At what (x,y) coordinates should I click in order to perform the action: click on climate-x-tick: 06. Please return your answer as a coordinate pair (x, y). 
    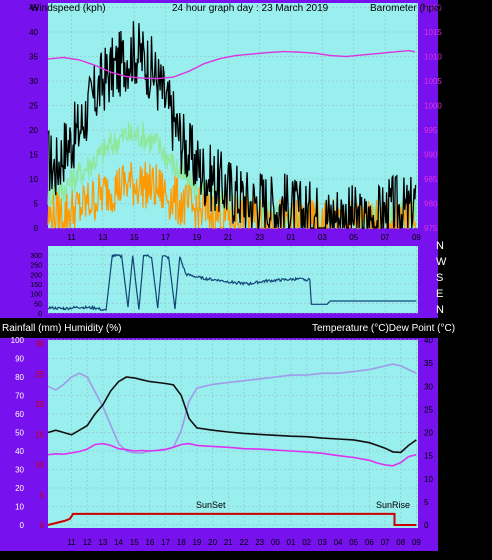
    Looking at the image, I should click on (369, 542).